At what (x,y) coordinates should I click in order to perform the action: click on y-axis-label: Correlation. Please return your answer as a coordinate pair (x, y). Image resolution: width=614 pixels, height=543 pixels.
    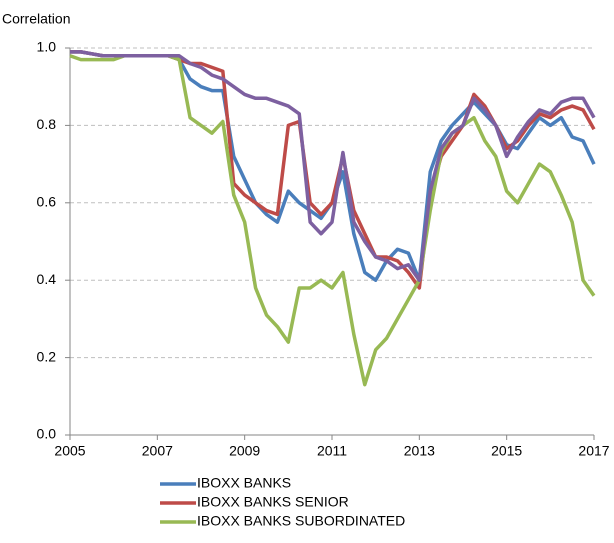
    Looking at the image, I should click on (36, 19).